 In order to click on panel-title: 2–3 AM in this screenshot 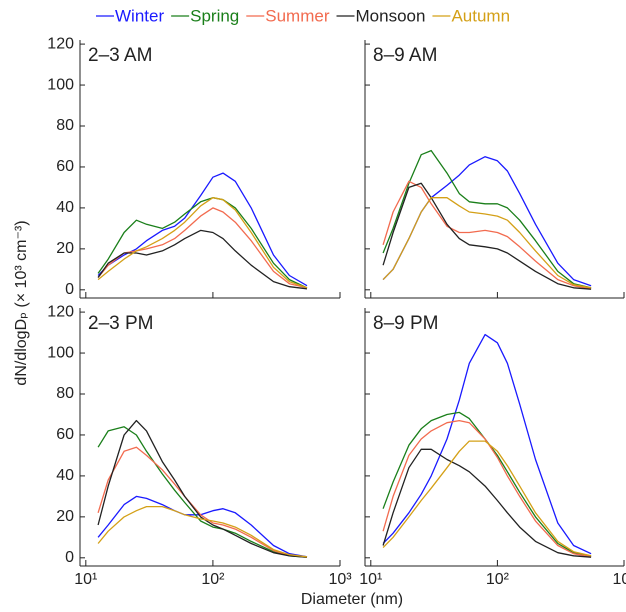, I will do `click(120, 55)`.